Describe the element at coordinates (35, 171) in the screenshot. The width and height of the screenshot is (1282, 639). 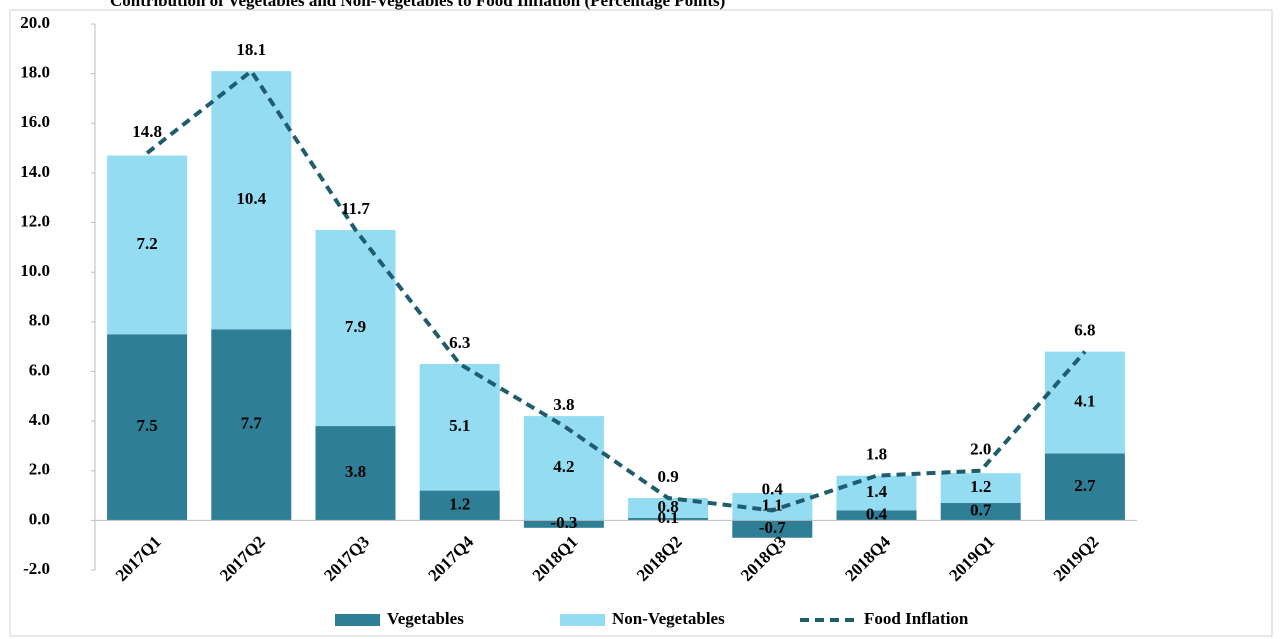
I see `y-tick-label: 14.0` at that location.